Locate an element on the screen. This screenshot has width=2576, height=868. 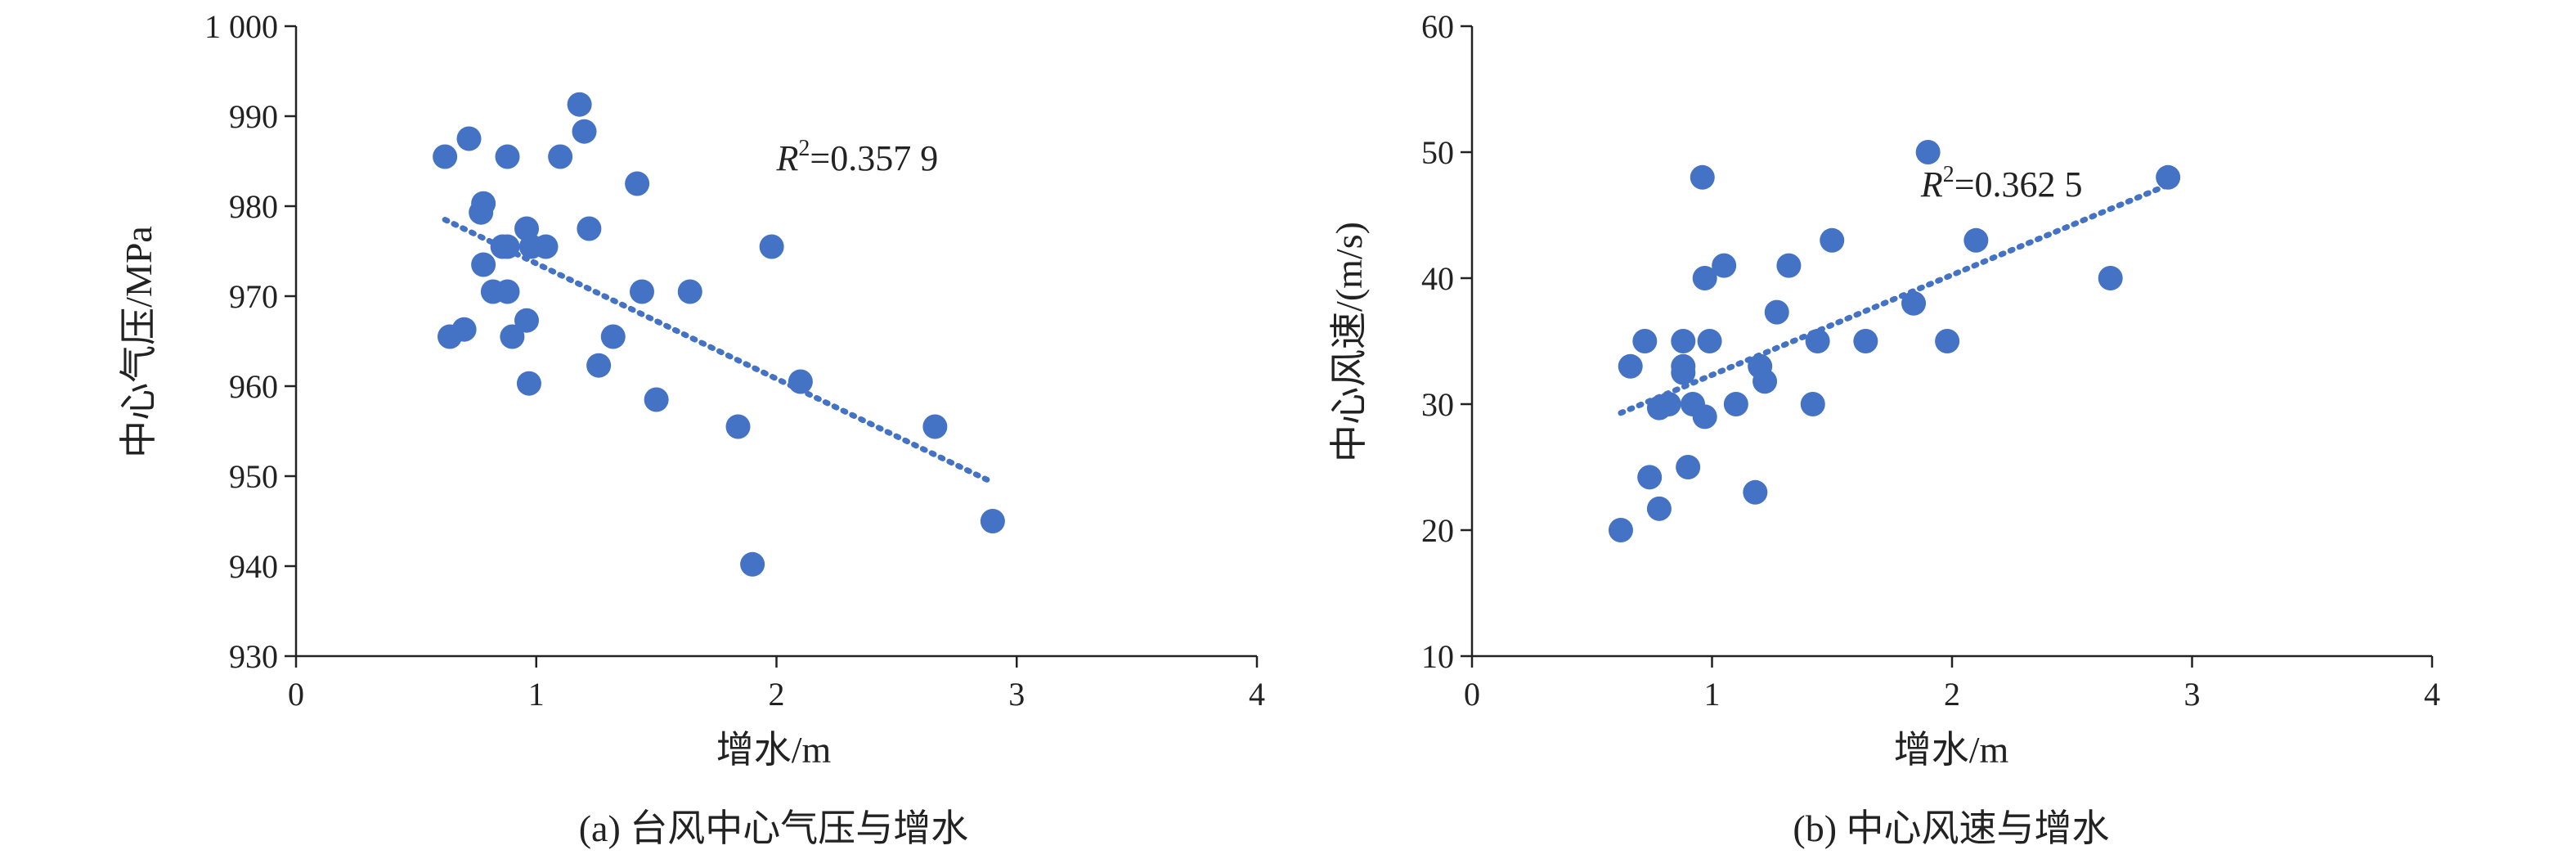
y-tick-label: 1 000 is located at coordinates (241, 26).